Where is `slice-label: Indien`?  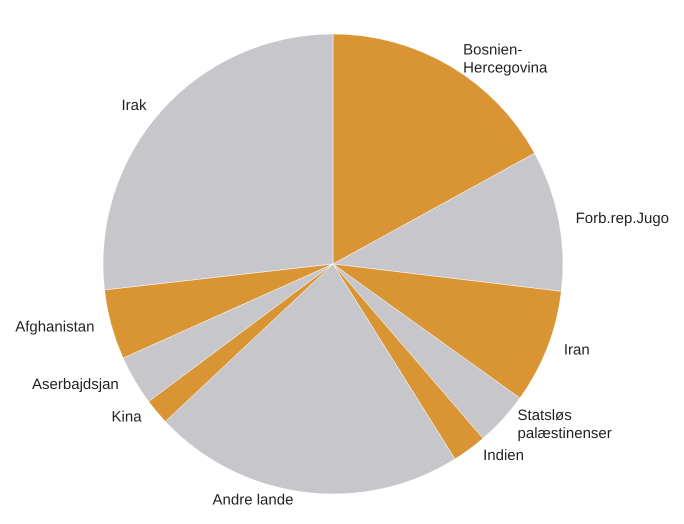 slice-label: Indien is located at coordinates (503, 455).